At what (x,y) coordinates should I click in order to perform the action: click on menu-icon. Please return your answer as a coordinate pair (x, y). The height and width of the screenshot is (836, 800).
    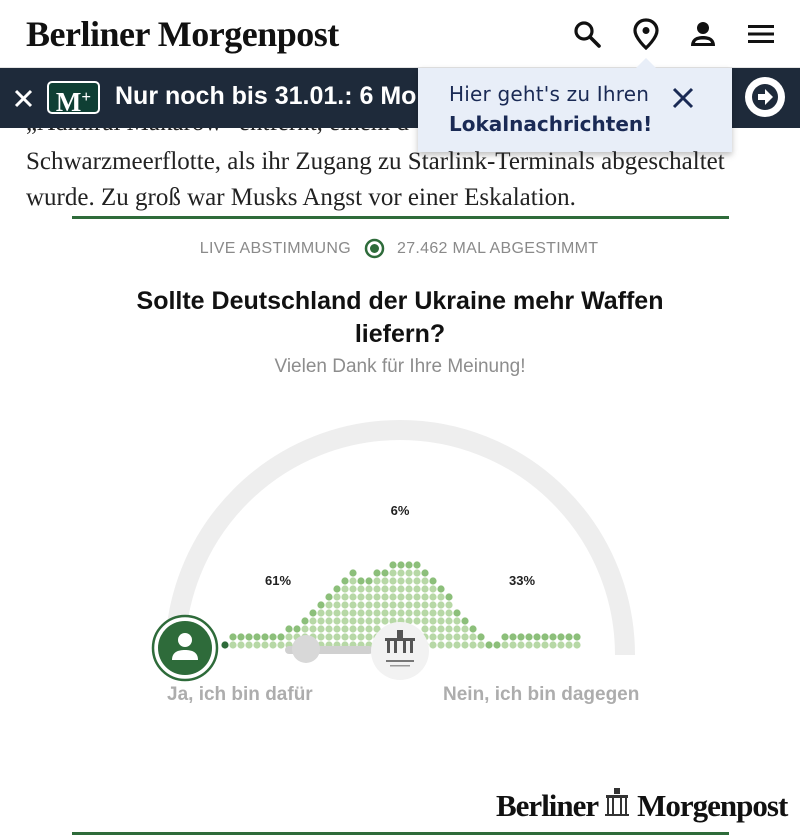
    Looking at the image, I should click on (761, 34).